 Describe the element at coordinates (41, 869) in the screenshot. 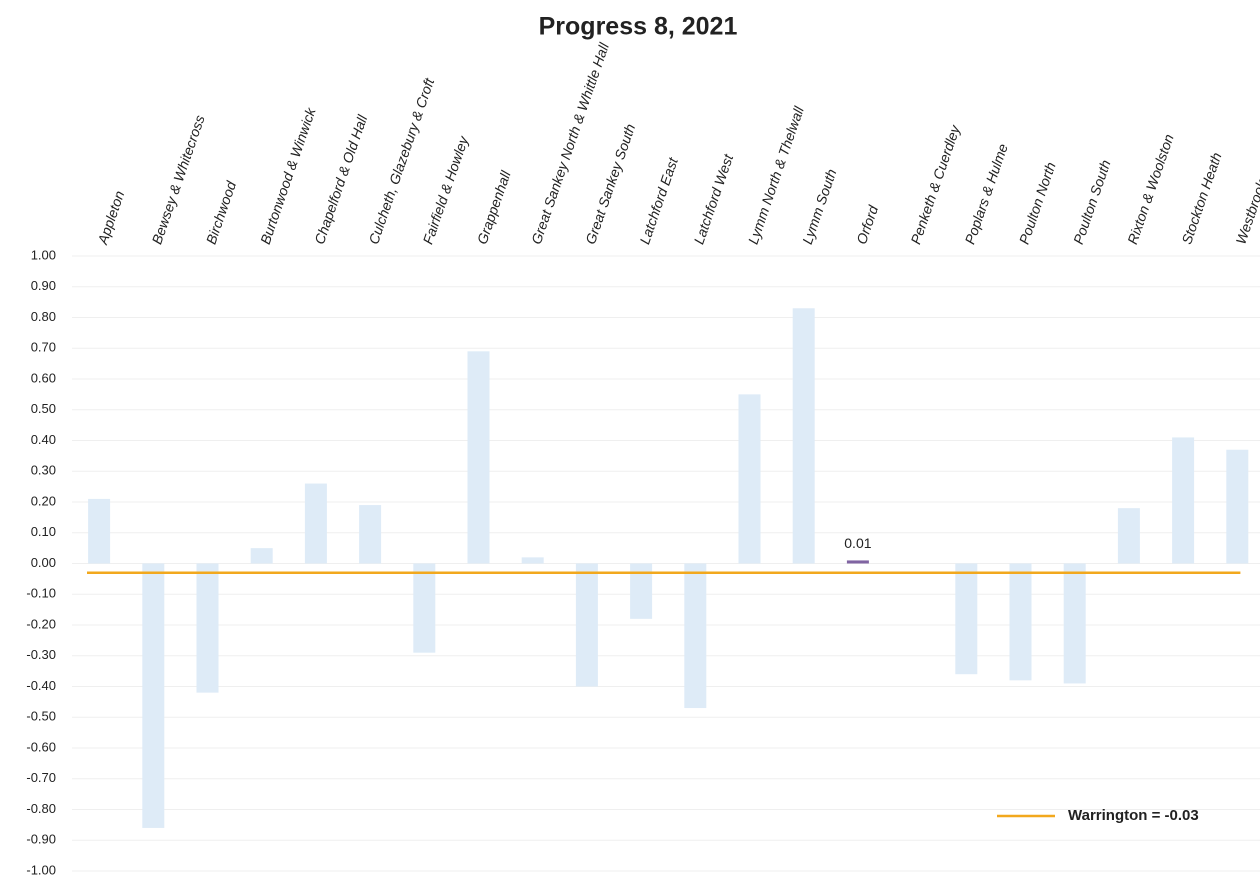

I see `y-tick-label: -1.00` at that location.